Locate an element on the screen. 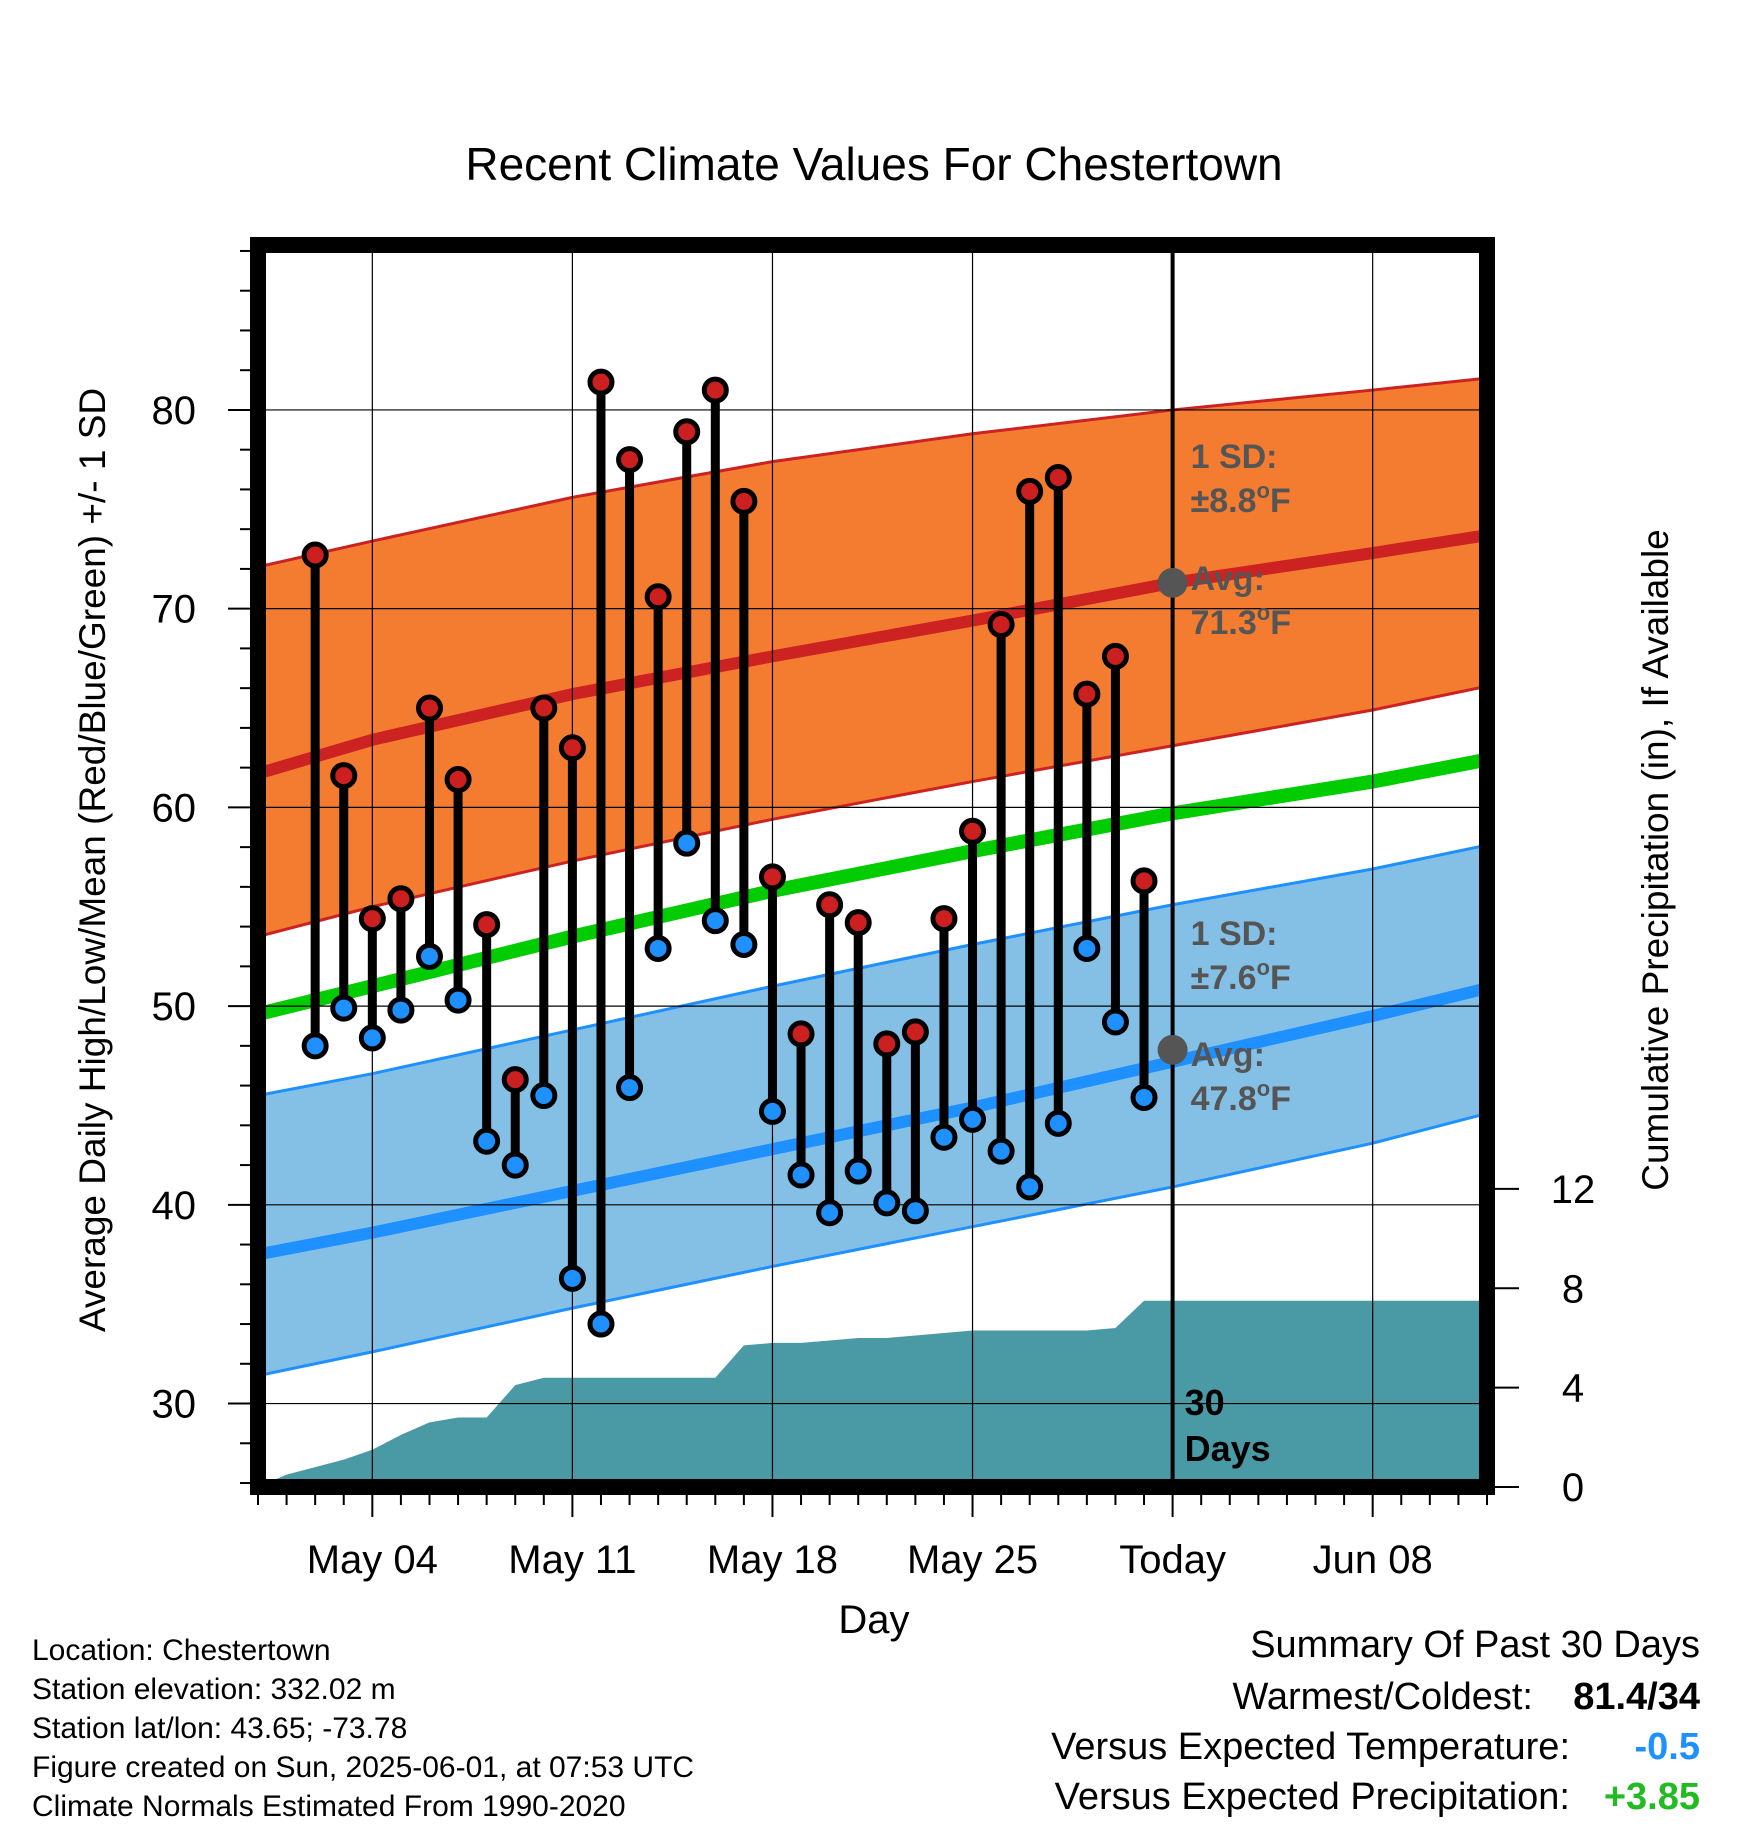  high-band-upper-edge is located at coordinates (872, 472).